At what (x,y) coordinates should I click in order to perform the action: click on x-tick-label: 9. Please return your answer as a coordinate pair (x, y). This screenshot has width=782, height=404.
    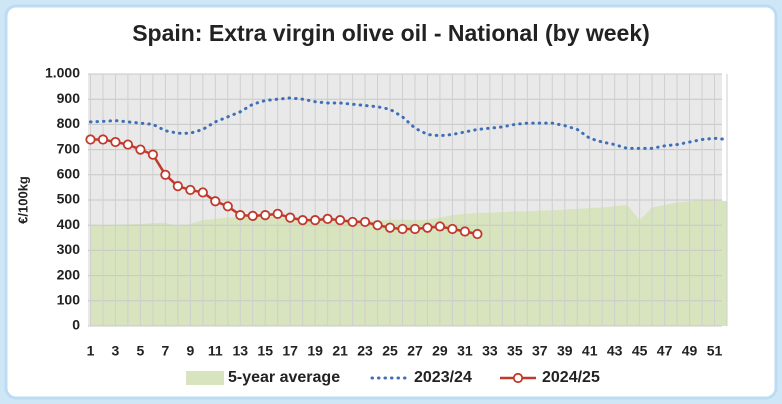
    Looking at the image, I should click on (190, 351).